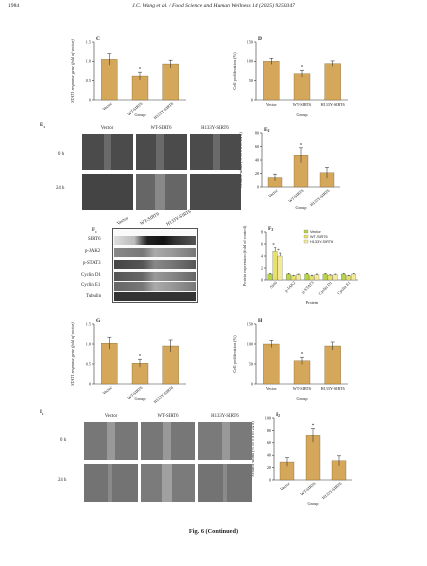 The width and height of the screenshot is (427, 566). Describe the element at coordinates (168, 441) in the screenshot. I see `i1-image-wt-0h` at that location.